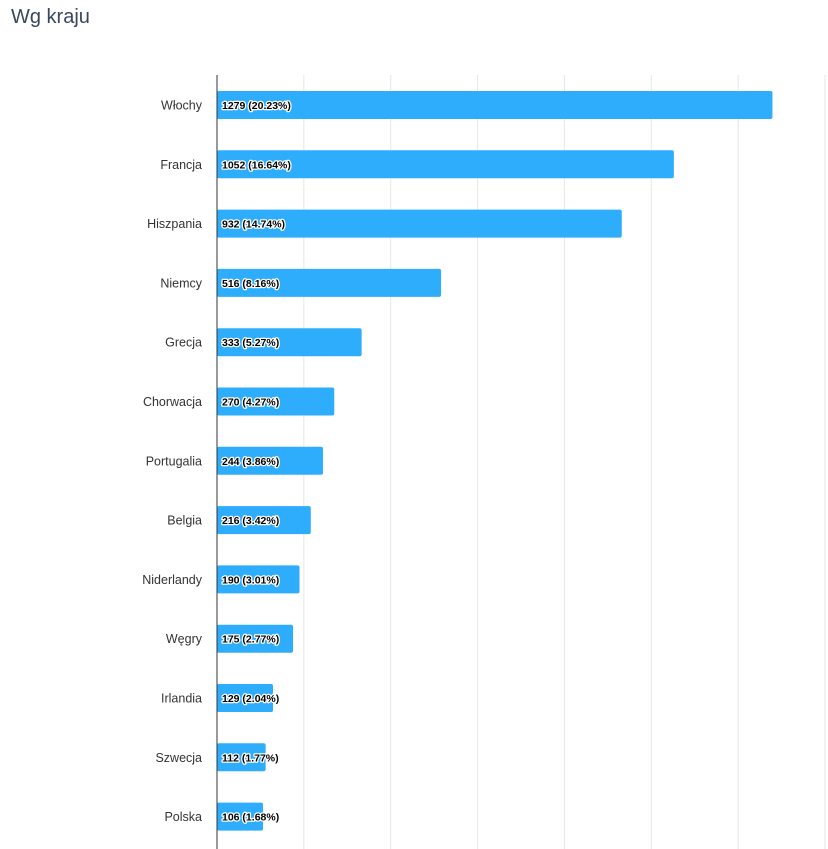  What do you see at coordinates (250, 640) in the screenshot?
I see `data-label: 175 (2.77%)` at bounding box center [250, 640].